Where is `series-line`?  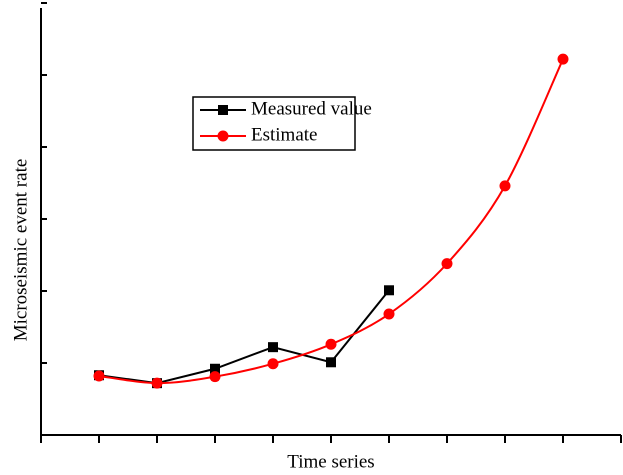
series-line is located at coordinates (244, 337).